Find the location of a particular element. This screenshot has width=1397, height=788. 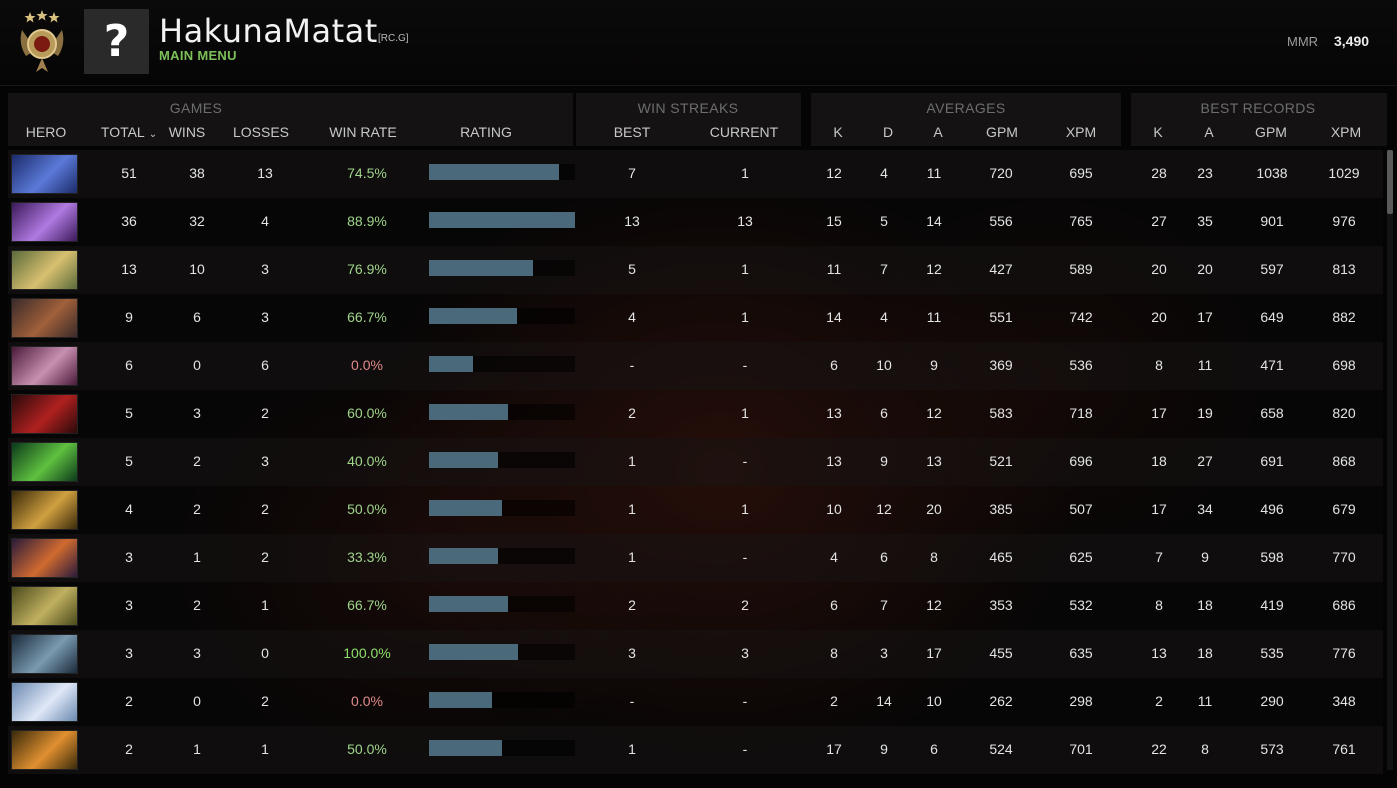

avg-xpm-cell: 696 is located at coordinates (1081, 461).